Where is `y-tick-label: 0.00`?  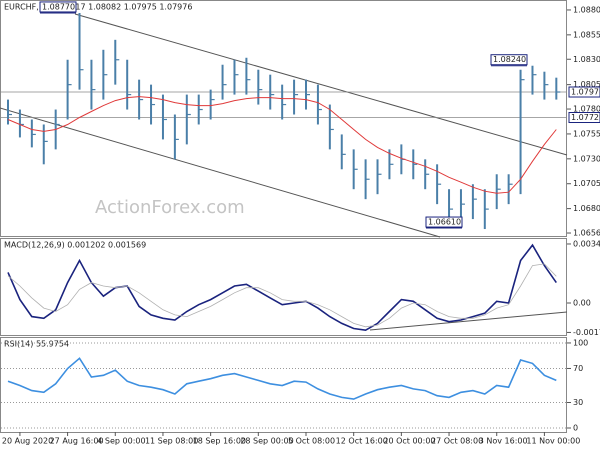
y-tick-label: 0.00 is located at coordinates (582, 303).